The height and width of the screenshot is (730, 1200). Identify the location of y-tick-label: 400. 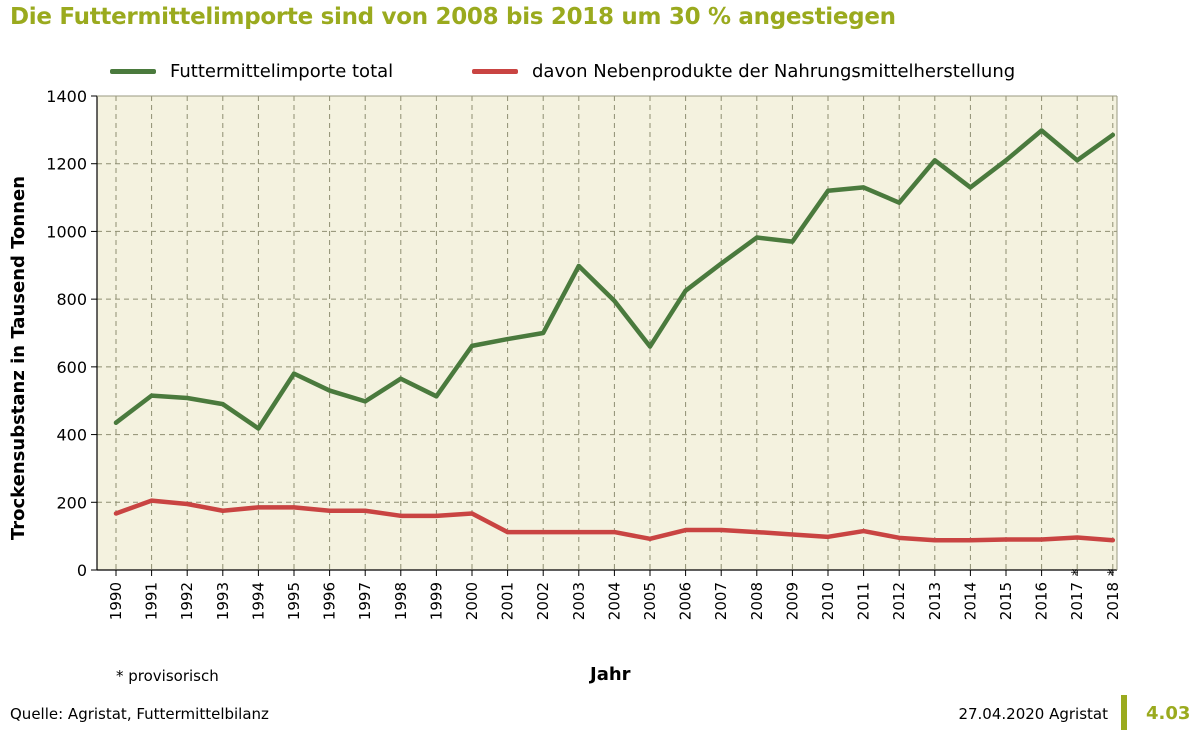
(71, 435).